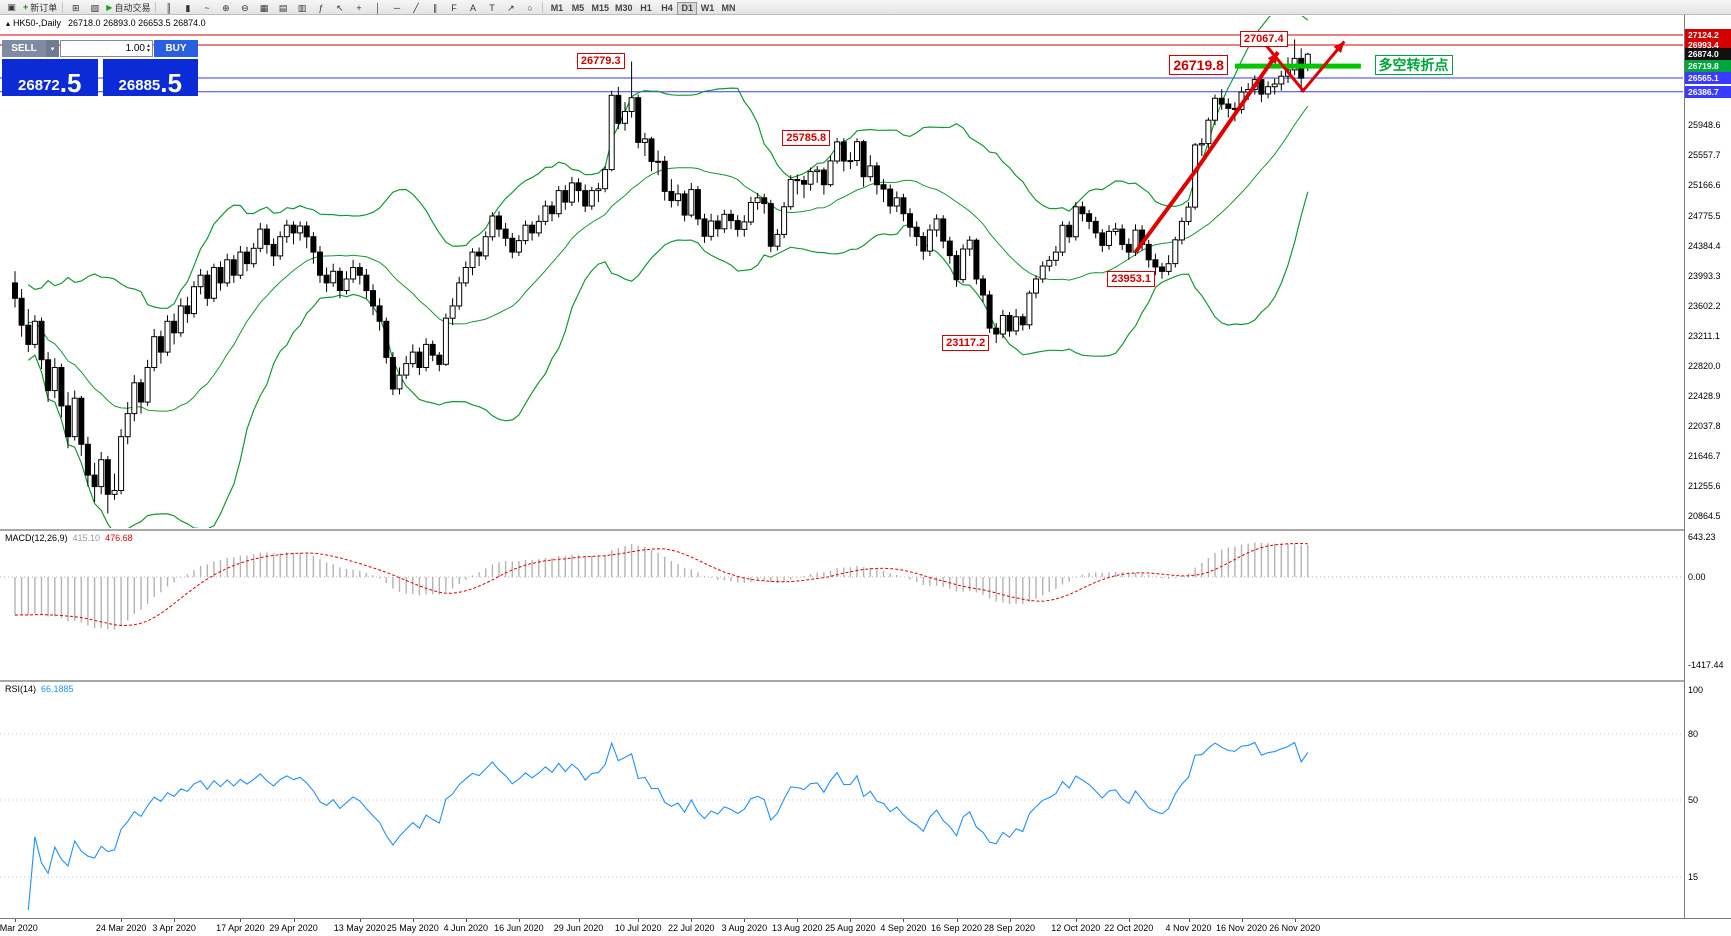 The image size is (1731, 936). Describe the element at coordinates (321, 8) in the screenshot. I see `indicators-icon: ƒ` at that location.